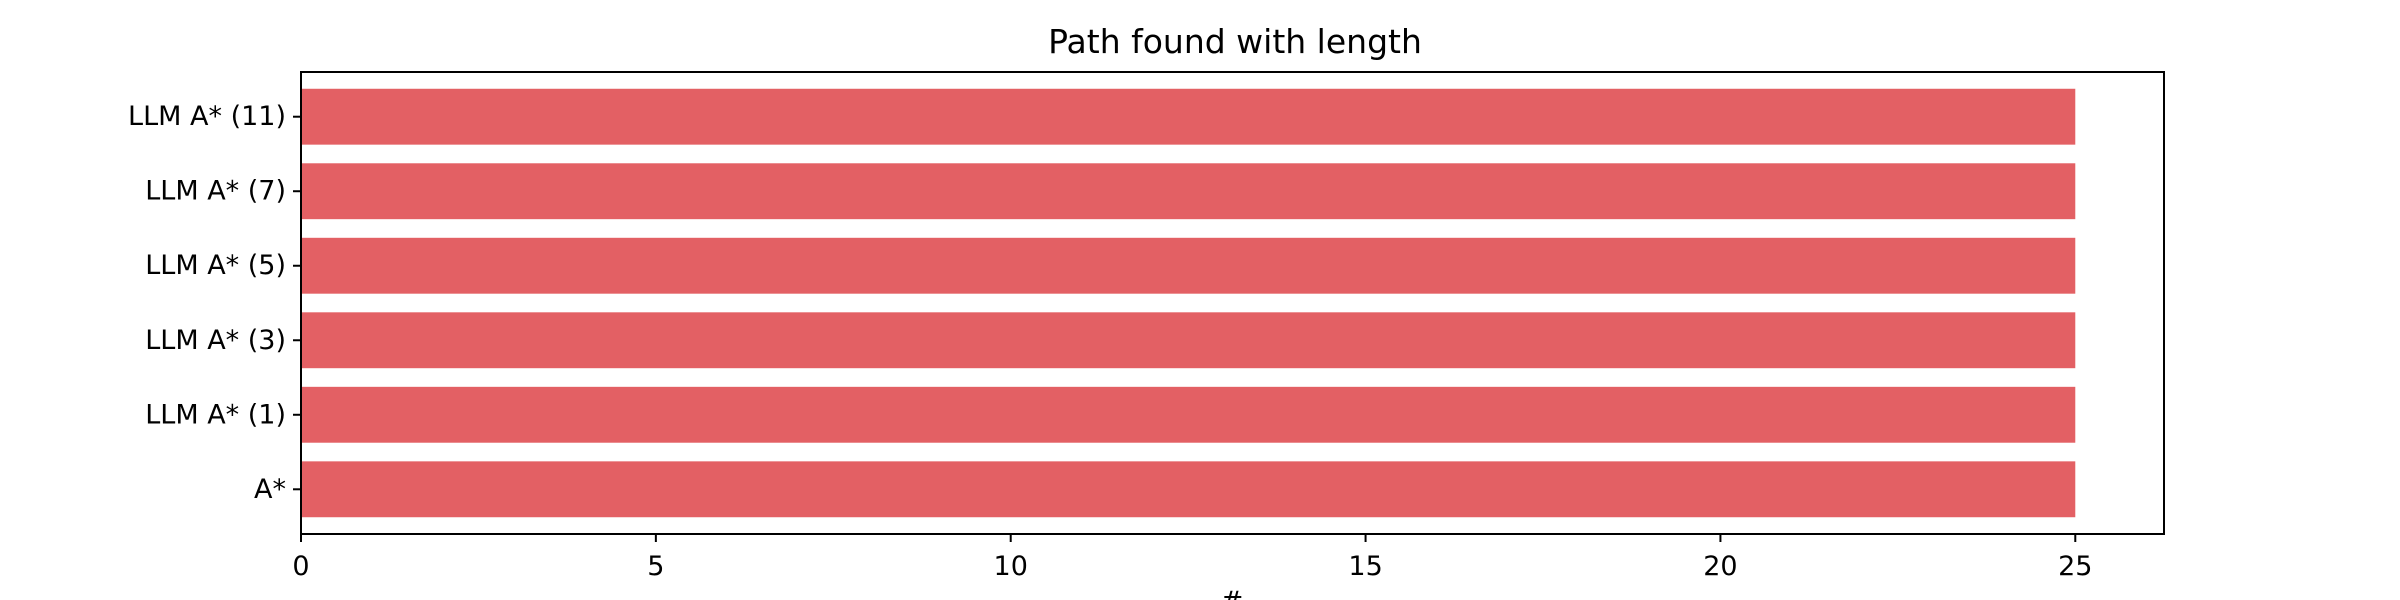 The image size is (2400, 600). What do you see at coordinates (215, 265) in the screenshot?
I see `y-tick-label: LLM A* (5)` at bounding box center [215, 265].